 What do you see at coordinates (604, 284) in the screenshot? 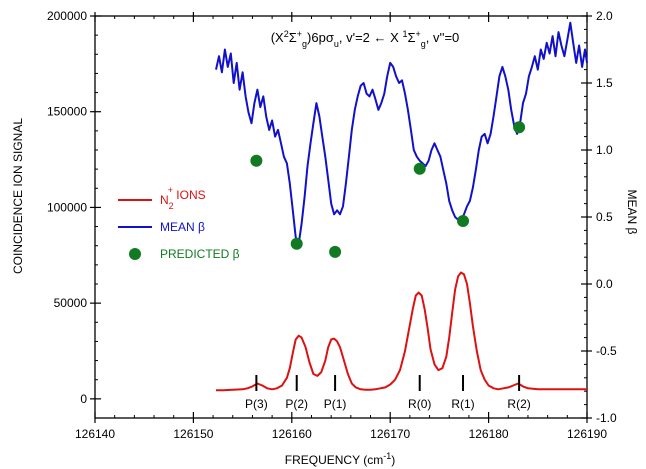
I see `right-tick-label: 0.0` at bounding box center [604, 284].